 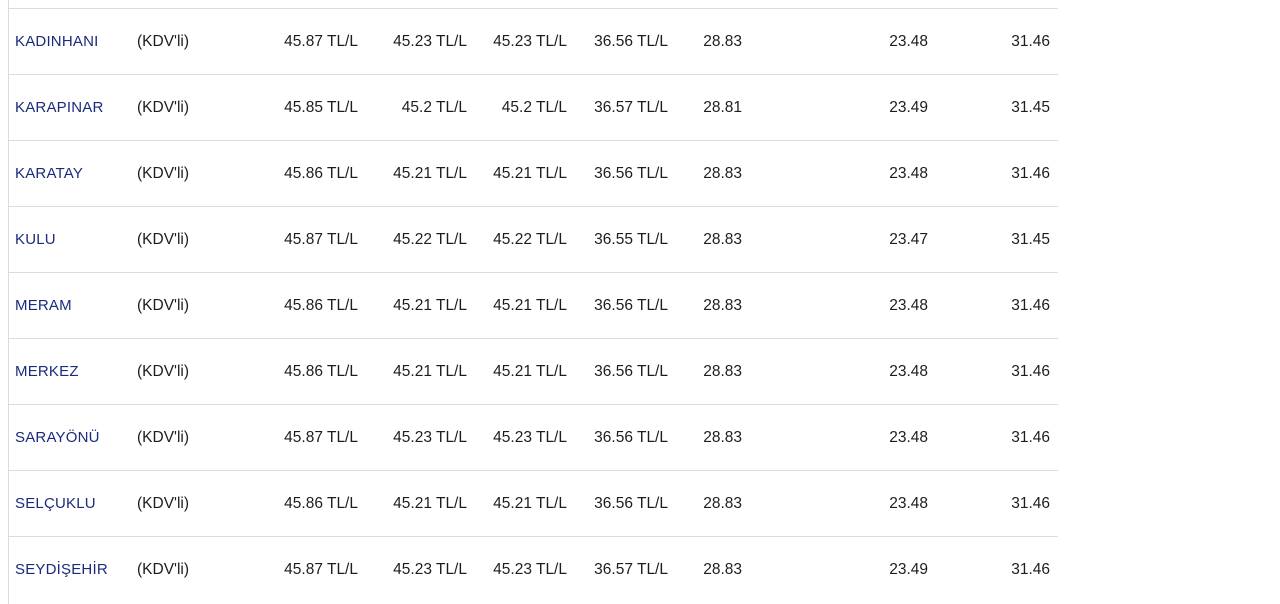 I want to click on district-link: KULU, so click(x=35, y=239).